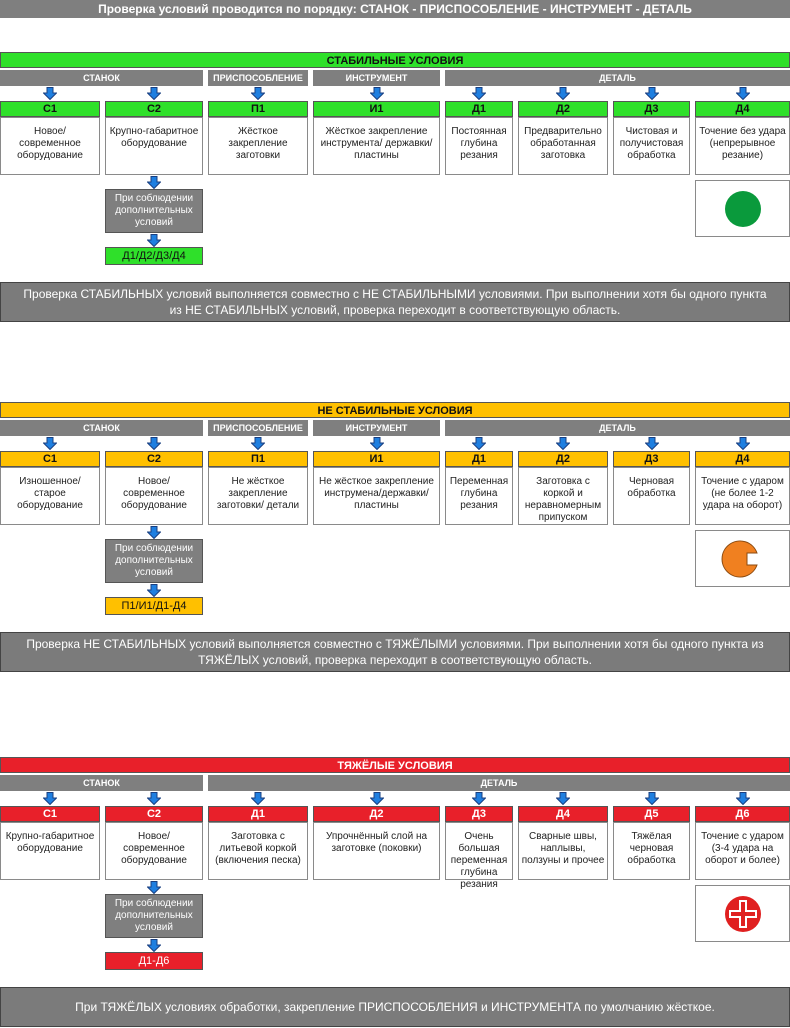 The image size is (790, 1028). I want to click on card-text: Переменная глубина резания, so click(479, 496).